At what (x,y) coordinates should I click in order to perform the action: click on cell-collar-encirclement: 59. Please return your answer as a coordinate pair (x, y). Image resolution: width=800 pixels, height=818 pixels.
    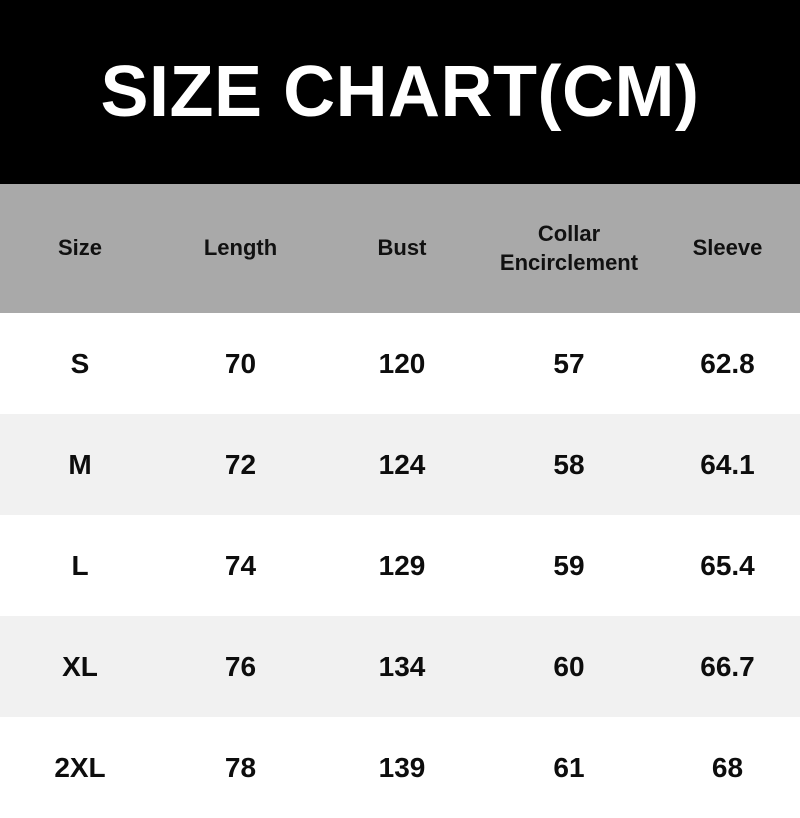
    Looking at the image, I should click on (569, 565).